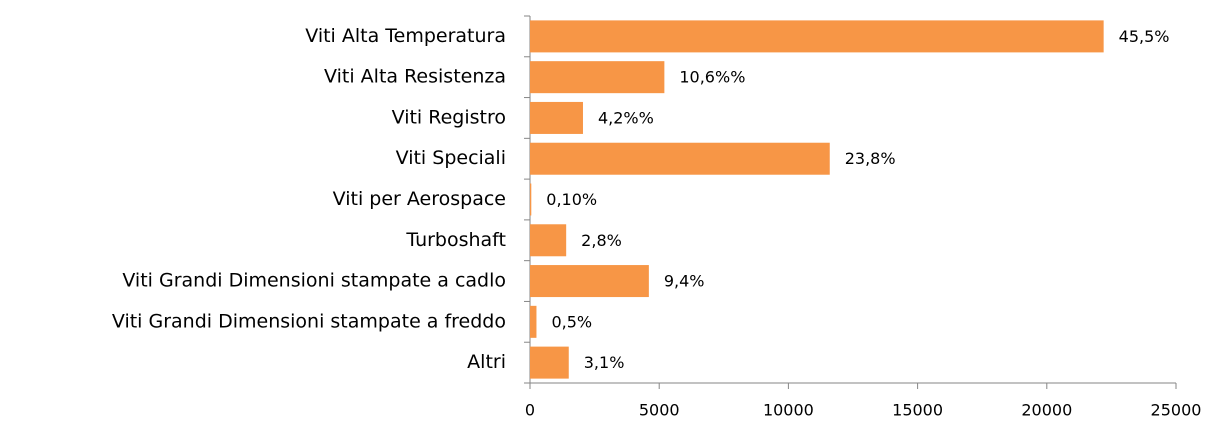  I want to click on x-tick-label: 5000, so click(659, 410).